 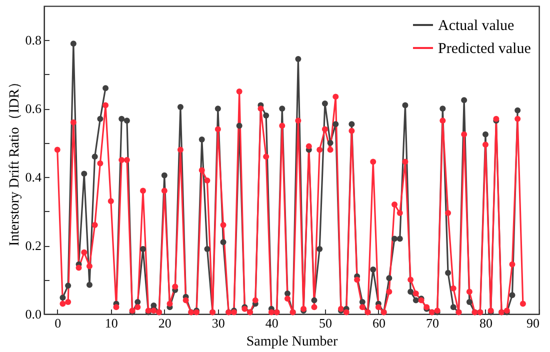 What do you see at coordinates (533, 323) in the screenshot?
I see `x-tick-label: 90` at bounding box center [533, 323].